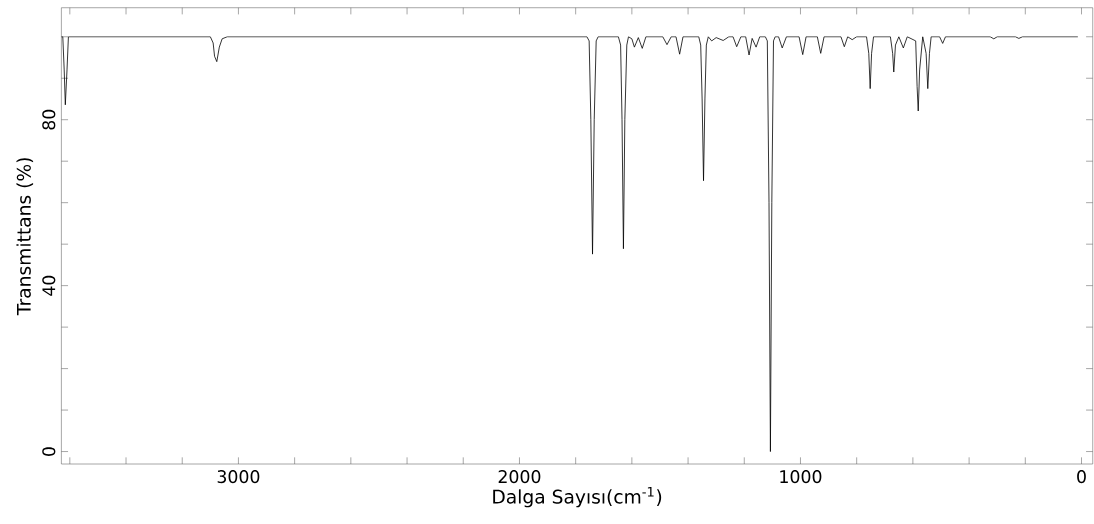  I want to click on y-tick-label: 0, so click(49, 451).